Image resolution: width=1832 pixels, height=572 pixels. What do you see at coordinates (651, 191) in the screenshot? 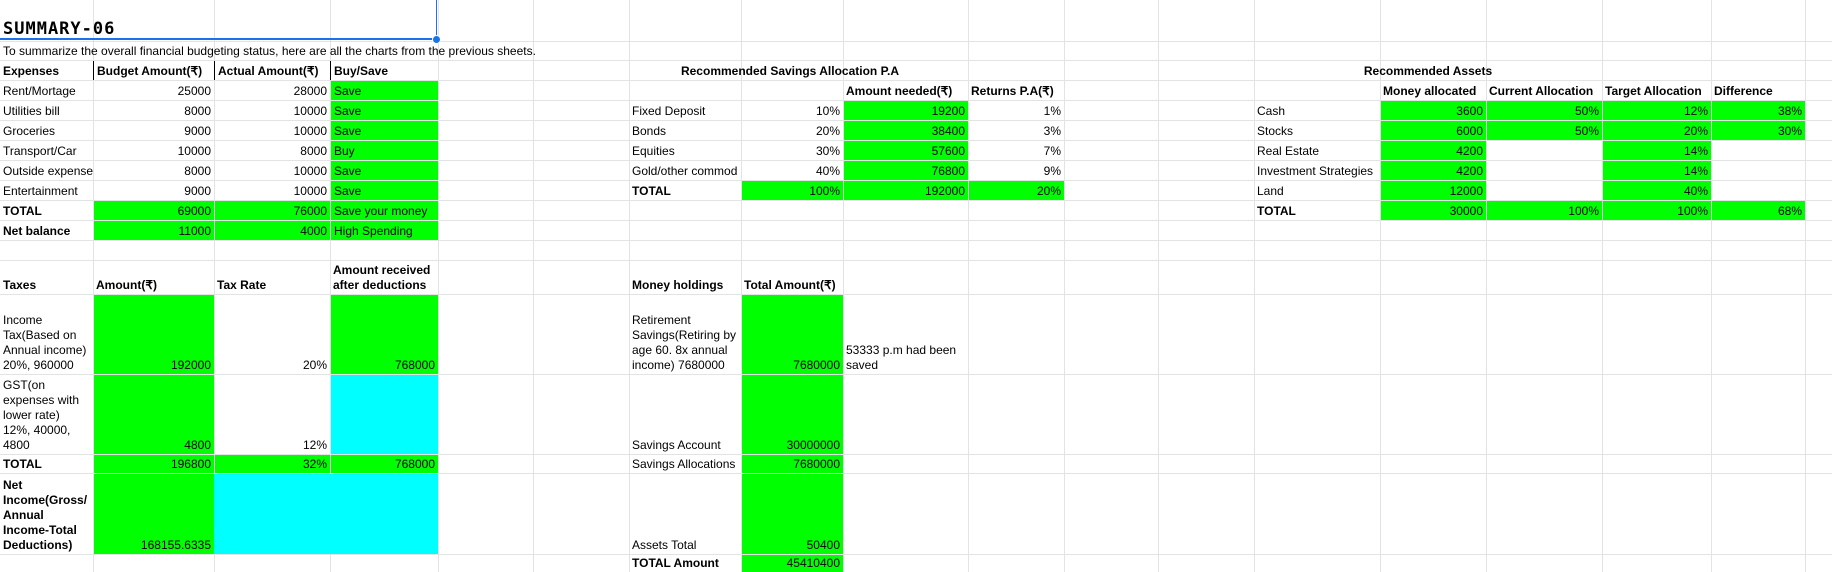
I see `savings-total-label: TOTAL` at bounding box center [651, 191].